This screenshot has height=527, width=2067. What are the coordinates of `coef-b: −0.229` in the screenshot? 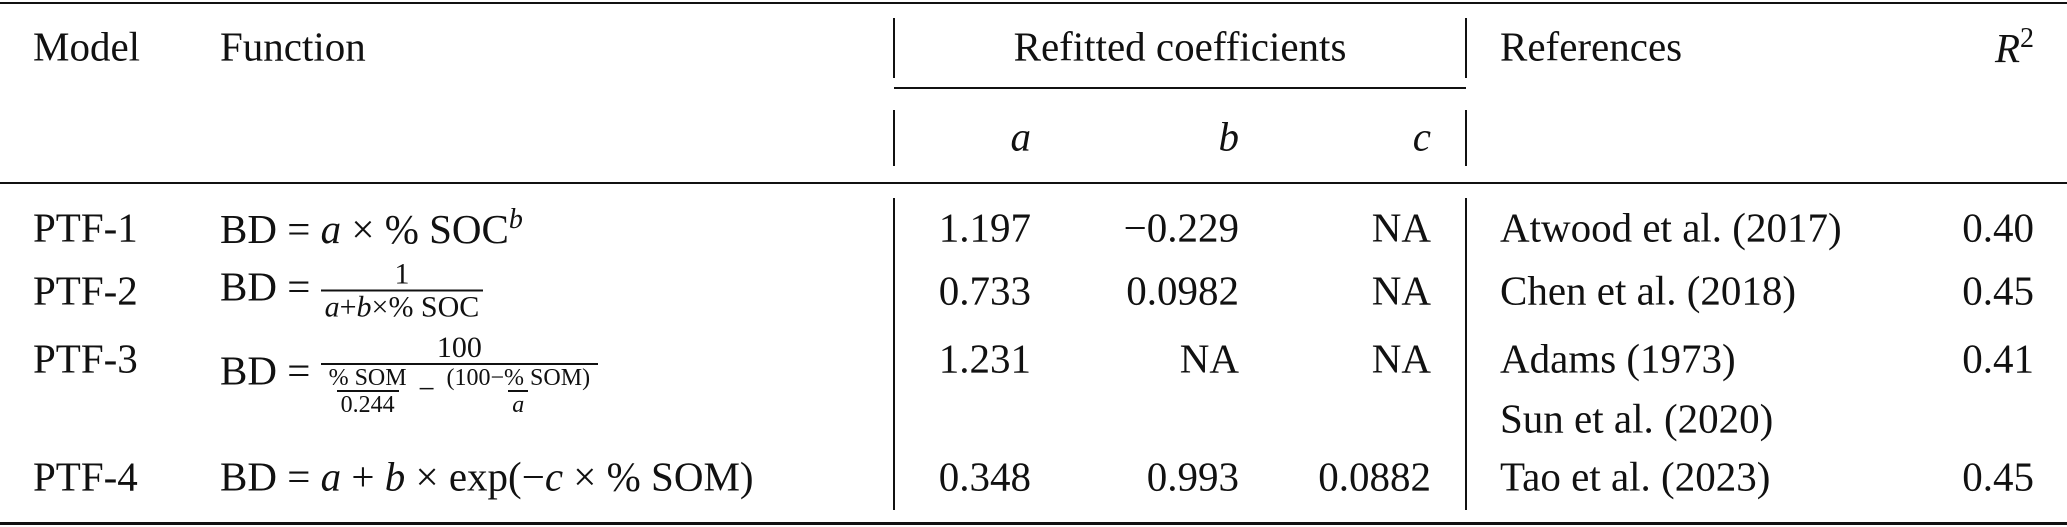 It's located at (1181, 227).